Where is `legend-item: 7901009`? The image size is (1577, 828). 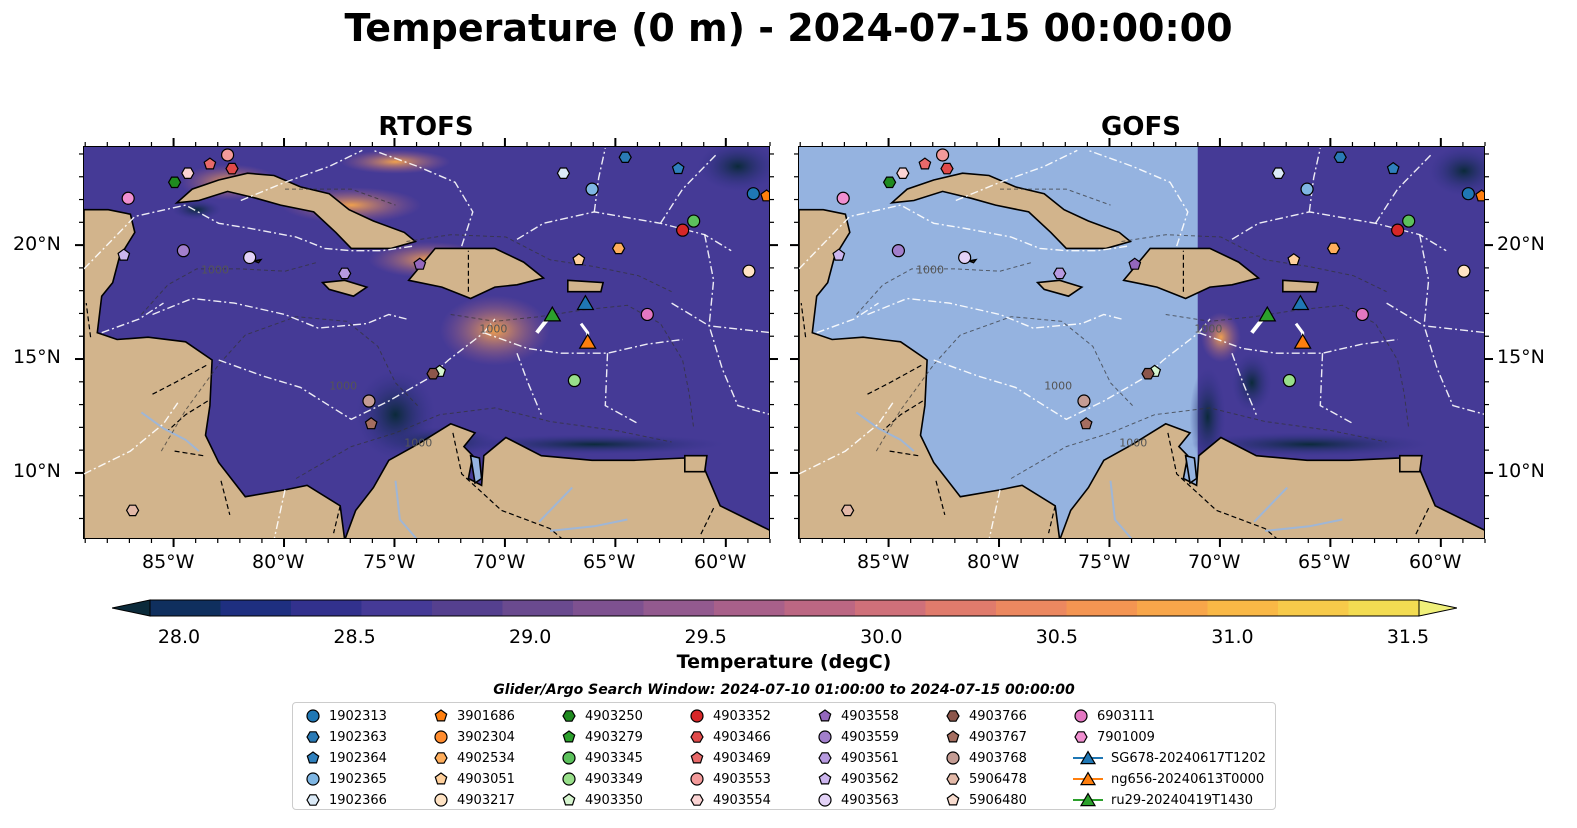
legend-item: 7901009 is located at coordinates (1114, 737).